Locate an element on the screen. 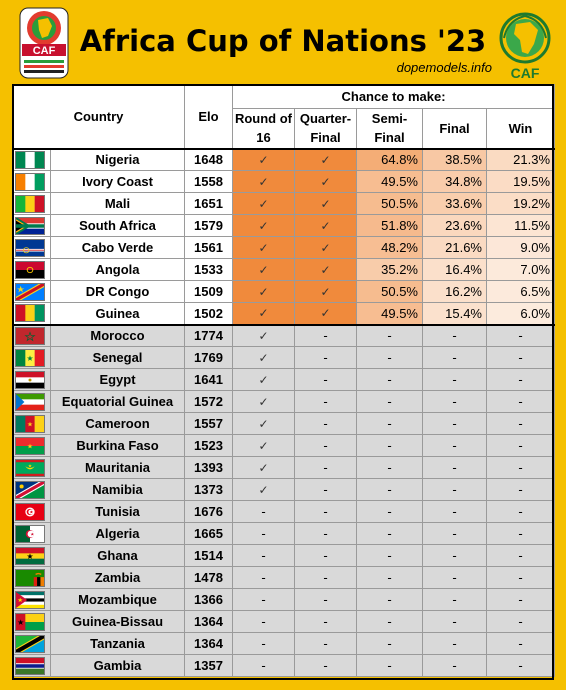 The image size is (566, 690). flag-guinea-icon is located at coordinates (30, 313).